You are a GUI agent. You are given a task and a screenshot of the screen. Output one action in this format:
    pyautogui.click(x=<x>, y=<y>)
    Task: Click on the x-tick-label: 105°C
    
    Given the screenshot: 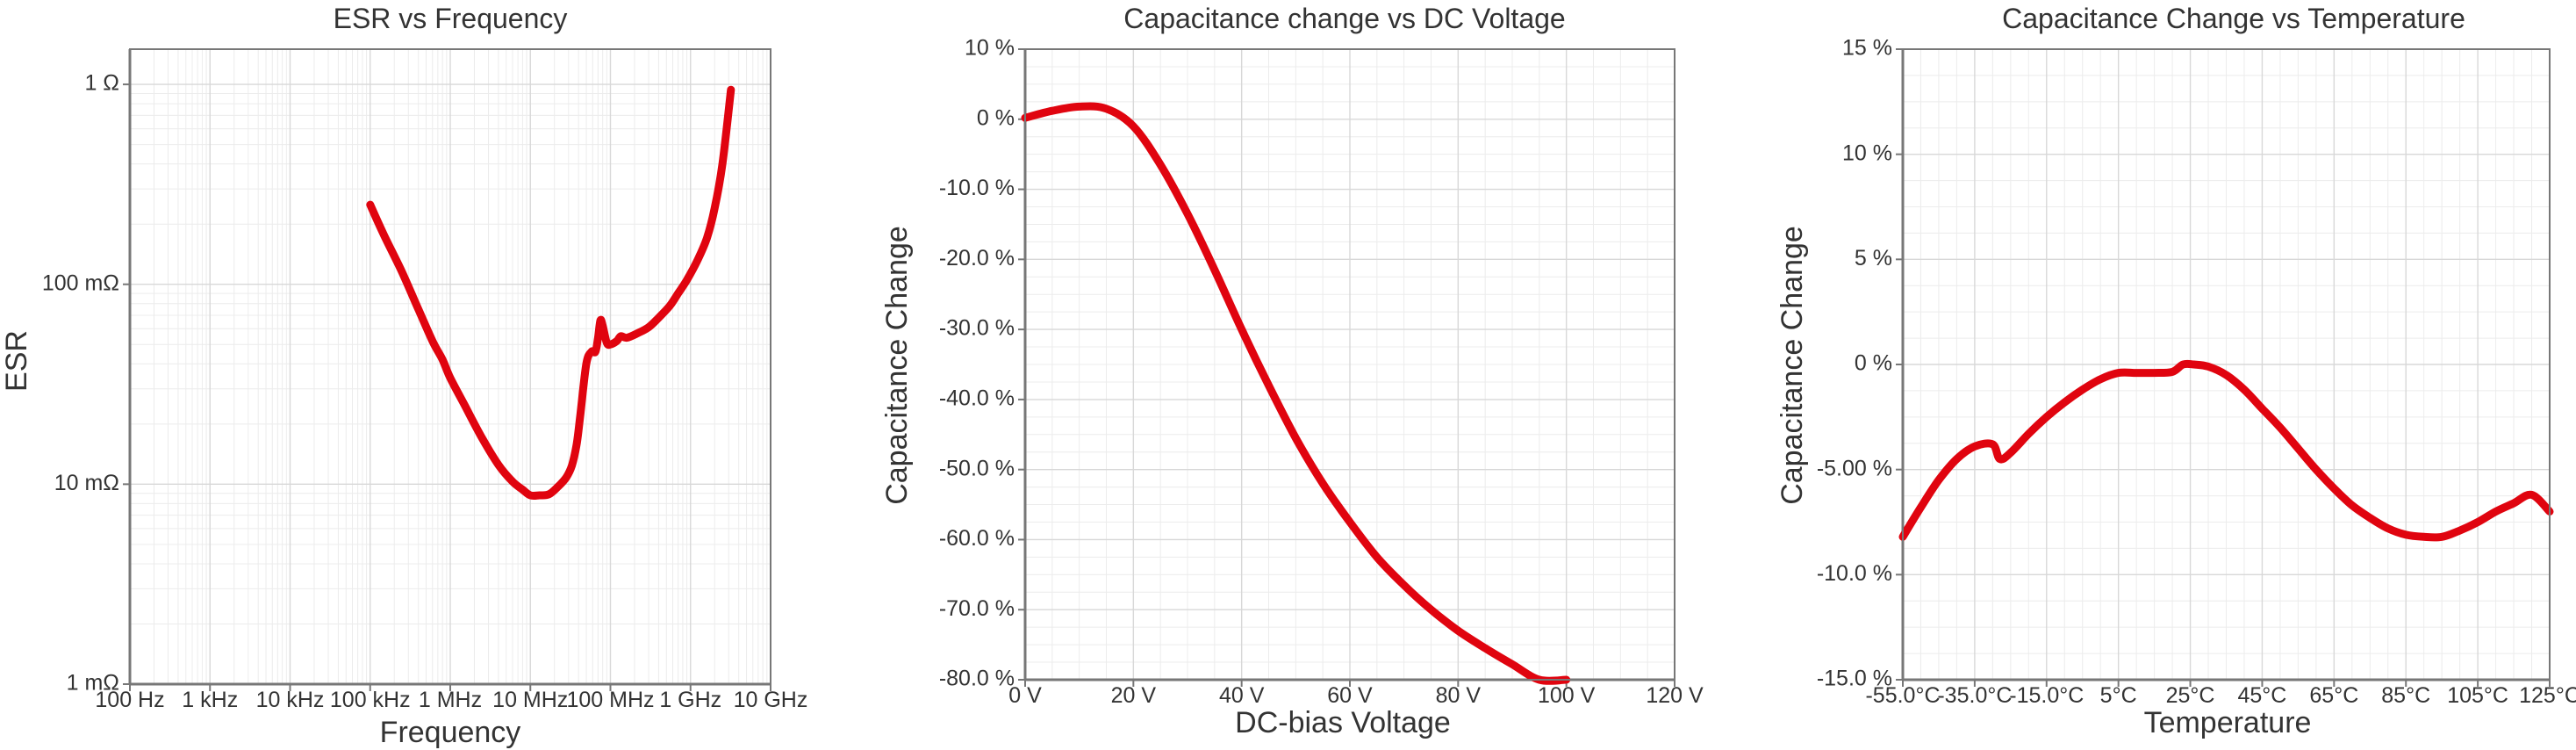 What is the action you would take?
    pyautogui.click(x=2477, y=695)
    